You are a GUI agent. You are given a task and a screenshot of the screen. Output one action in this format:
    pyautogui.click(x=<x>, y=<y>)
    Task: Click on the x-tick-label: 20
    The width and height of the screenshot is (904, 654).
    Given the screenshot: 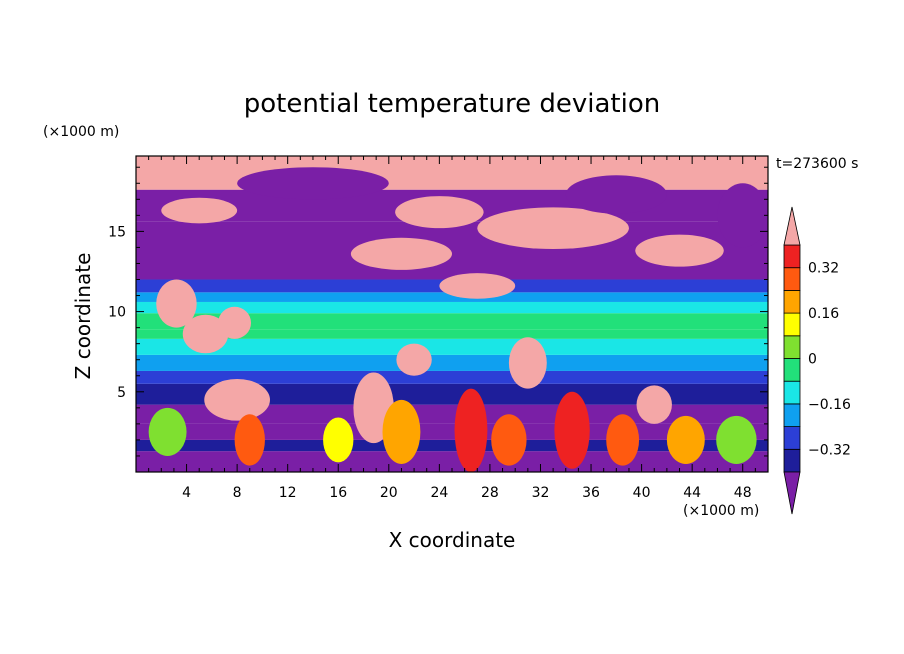 What is the action you would take?
    pyautogui.click(x=389, y=493)
    